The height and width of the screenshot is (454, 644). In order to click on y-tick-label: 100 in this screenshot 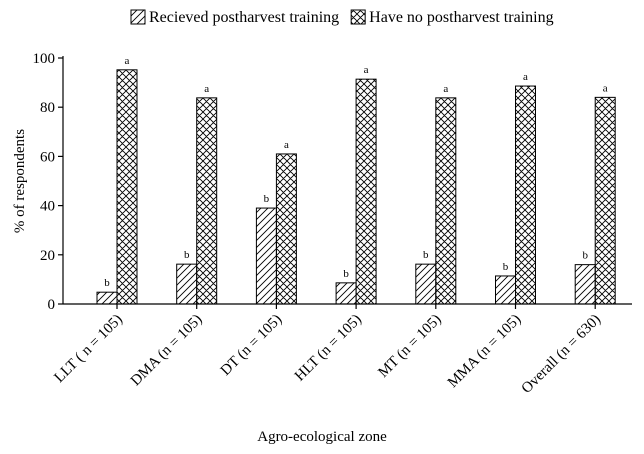, I will do `click(44, 59)`.